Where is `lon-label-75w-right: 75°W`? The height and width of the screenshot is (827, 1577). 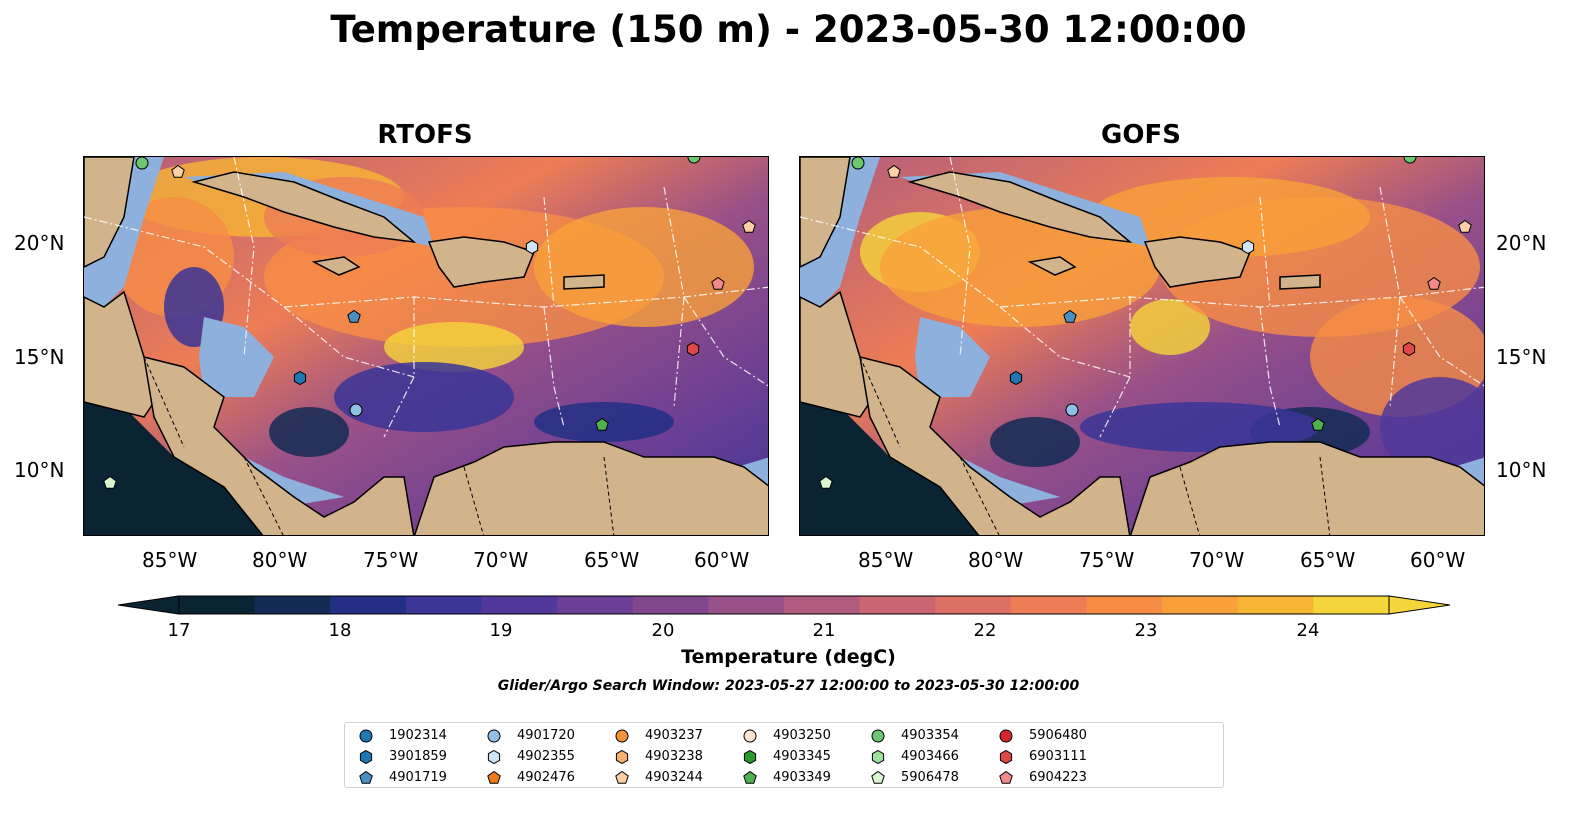
lon-label-75w-right: 75°W is located at coordinates (1107, 560).